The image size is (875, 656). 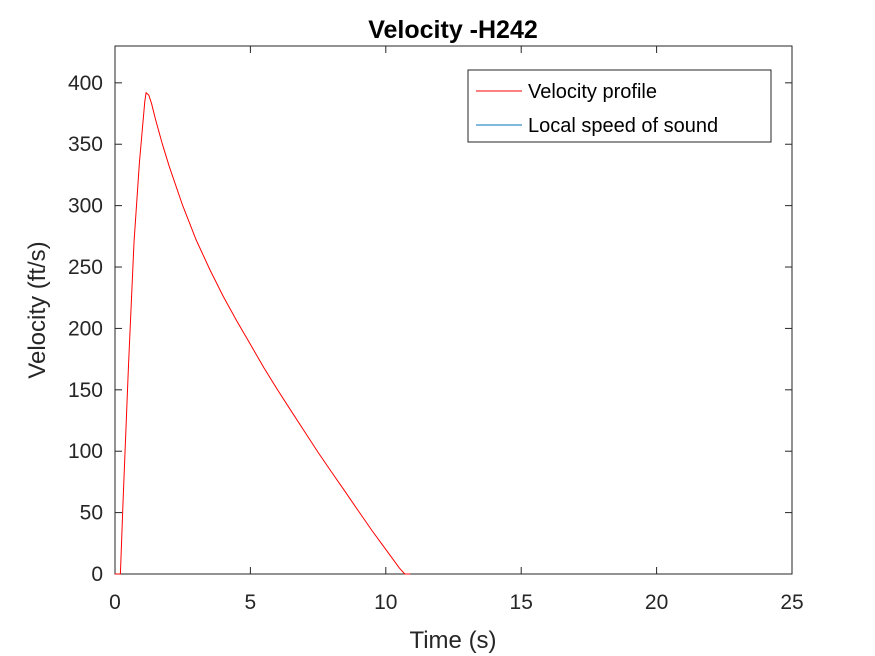 I want to click on x-tick-label: 20, so click(x=656, y=602).